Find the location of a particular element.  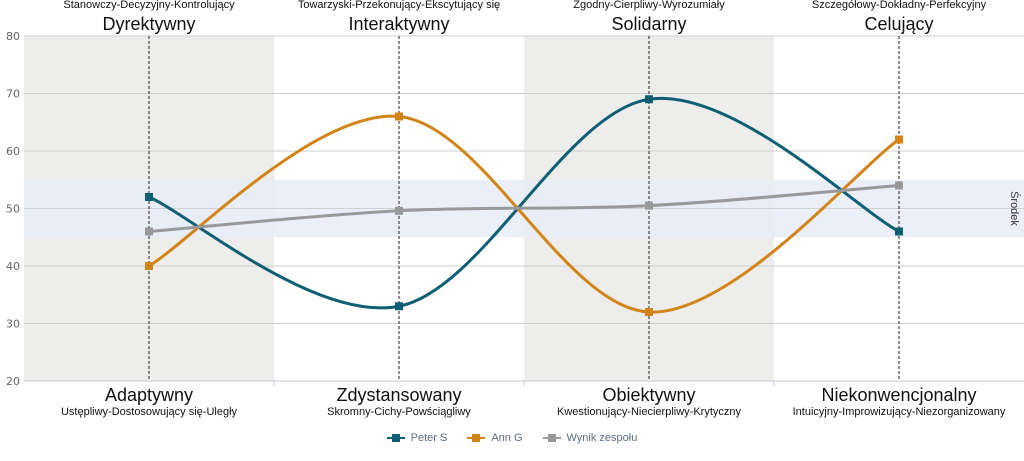

top-label: Solidarny is located at coordinates (648, 24).